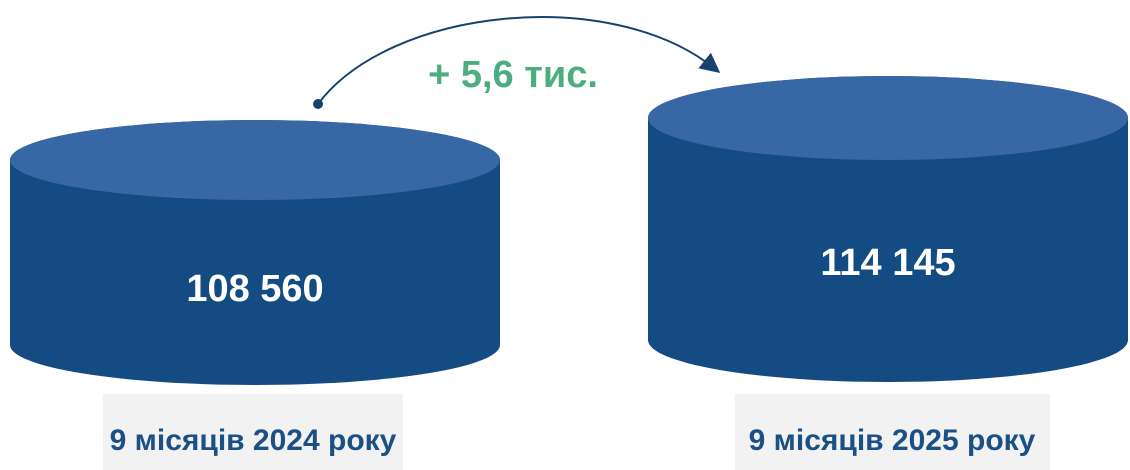 The image size is (1130, 470). What do you see at coordinates (513, 75) in the screenshot?
I see `delta-annotation: + 5,6 тис.` at bounding box center [513, 75].